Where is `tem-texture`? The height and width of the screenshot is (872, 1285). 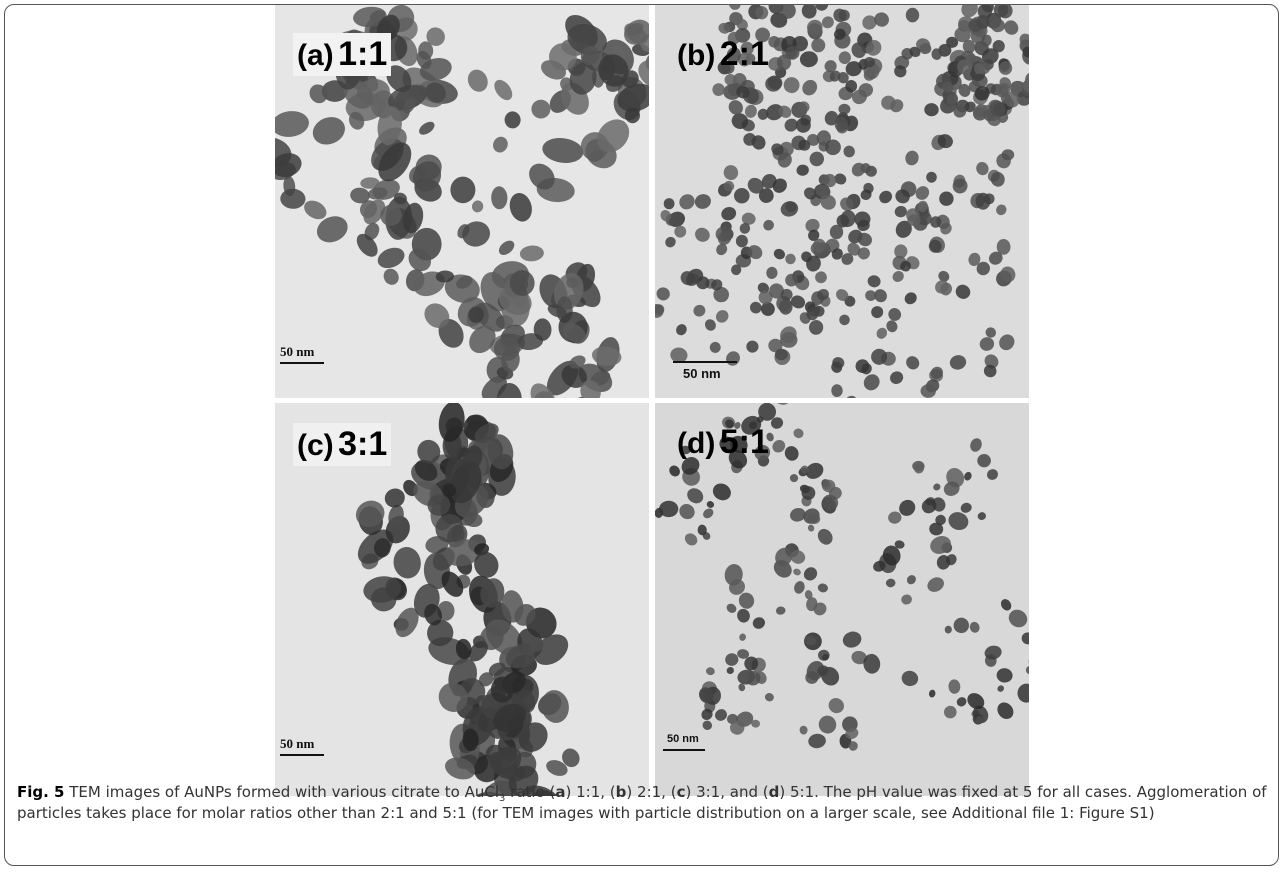
tem-texture is located at coordinates (842, 577).